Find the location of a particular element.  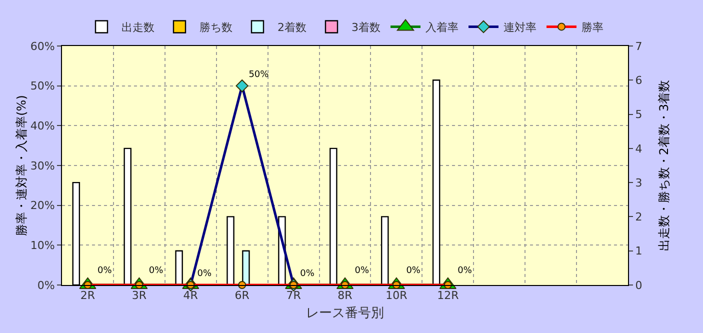

x-tick-label: 2R is located at coordinates (88, 295).